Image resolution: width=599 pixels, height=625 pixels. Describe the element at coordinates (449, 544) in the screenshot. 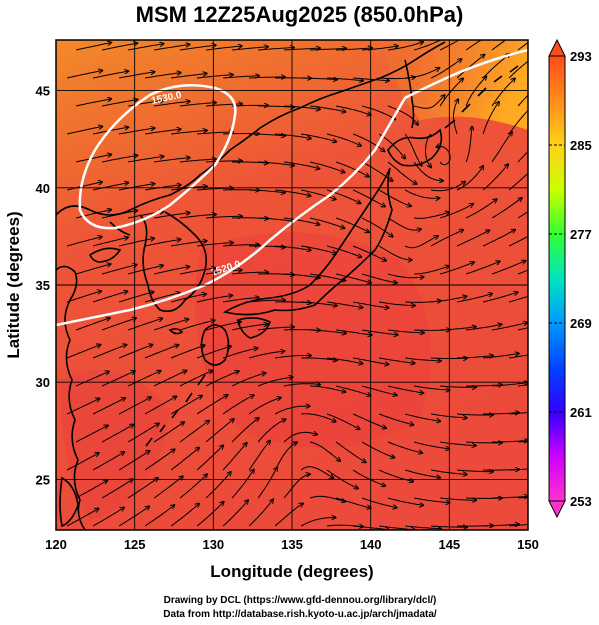

I see `x-tick-label: 145` at that location.